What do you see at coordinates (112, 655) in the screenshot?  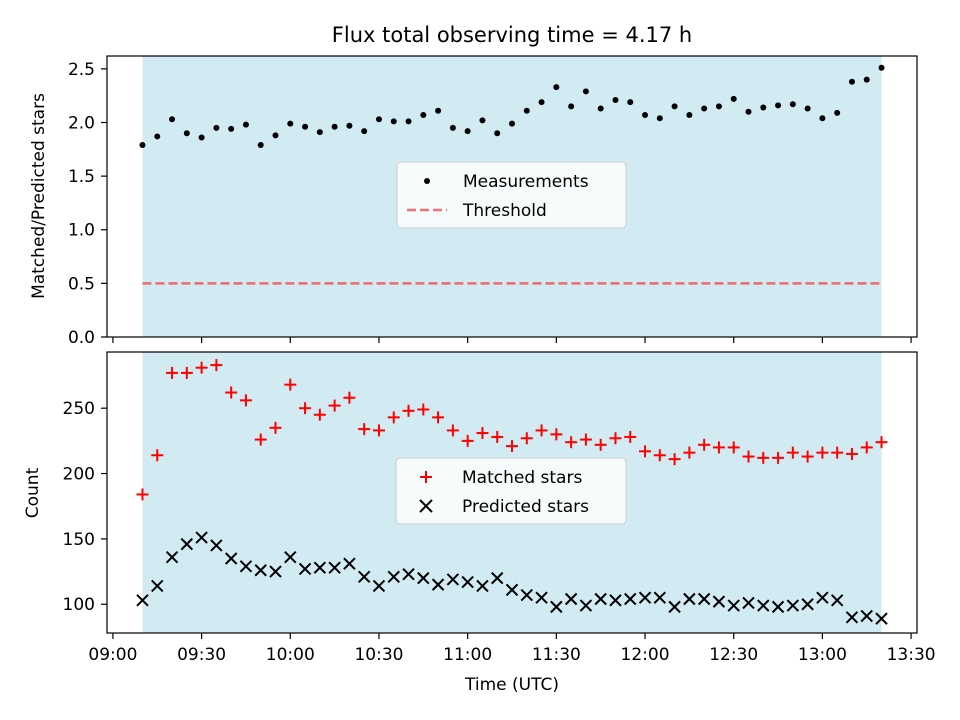 I see `x-tick-label: 09:00` at bounding box center [112, 655].